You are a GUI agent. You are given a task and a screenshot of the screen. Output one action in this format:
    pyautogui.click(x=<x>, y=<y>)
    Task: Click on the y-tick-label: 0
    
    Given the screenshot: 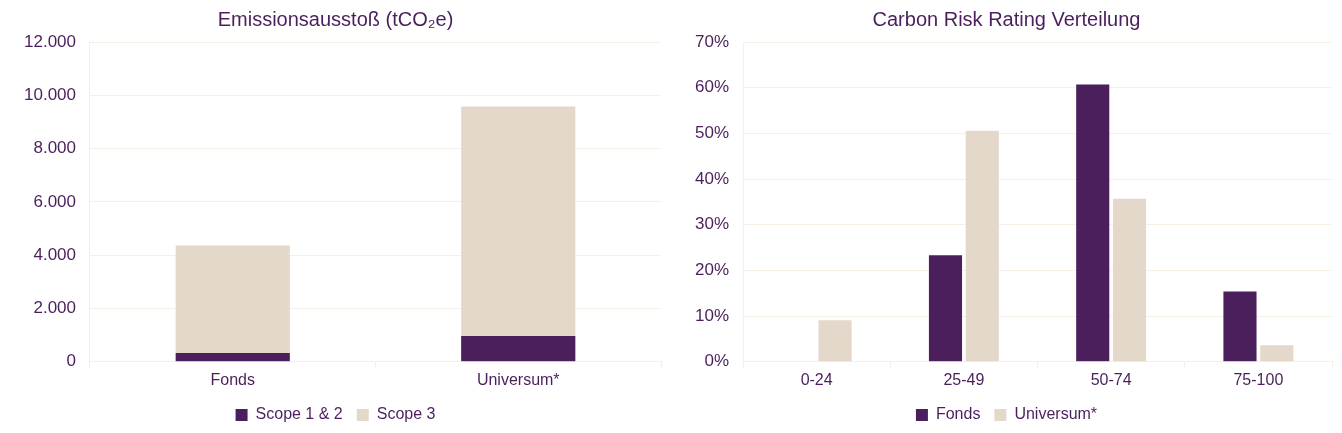 What is the action you would take?
    pyautogui.click(x=71, y=361)
    